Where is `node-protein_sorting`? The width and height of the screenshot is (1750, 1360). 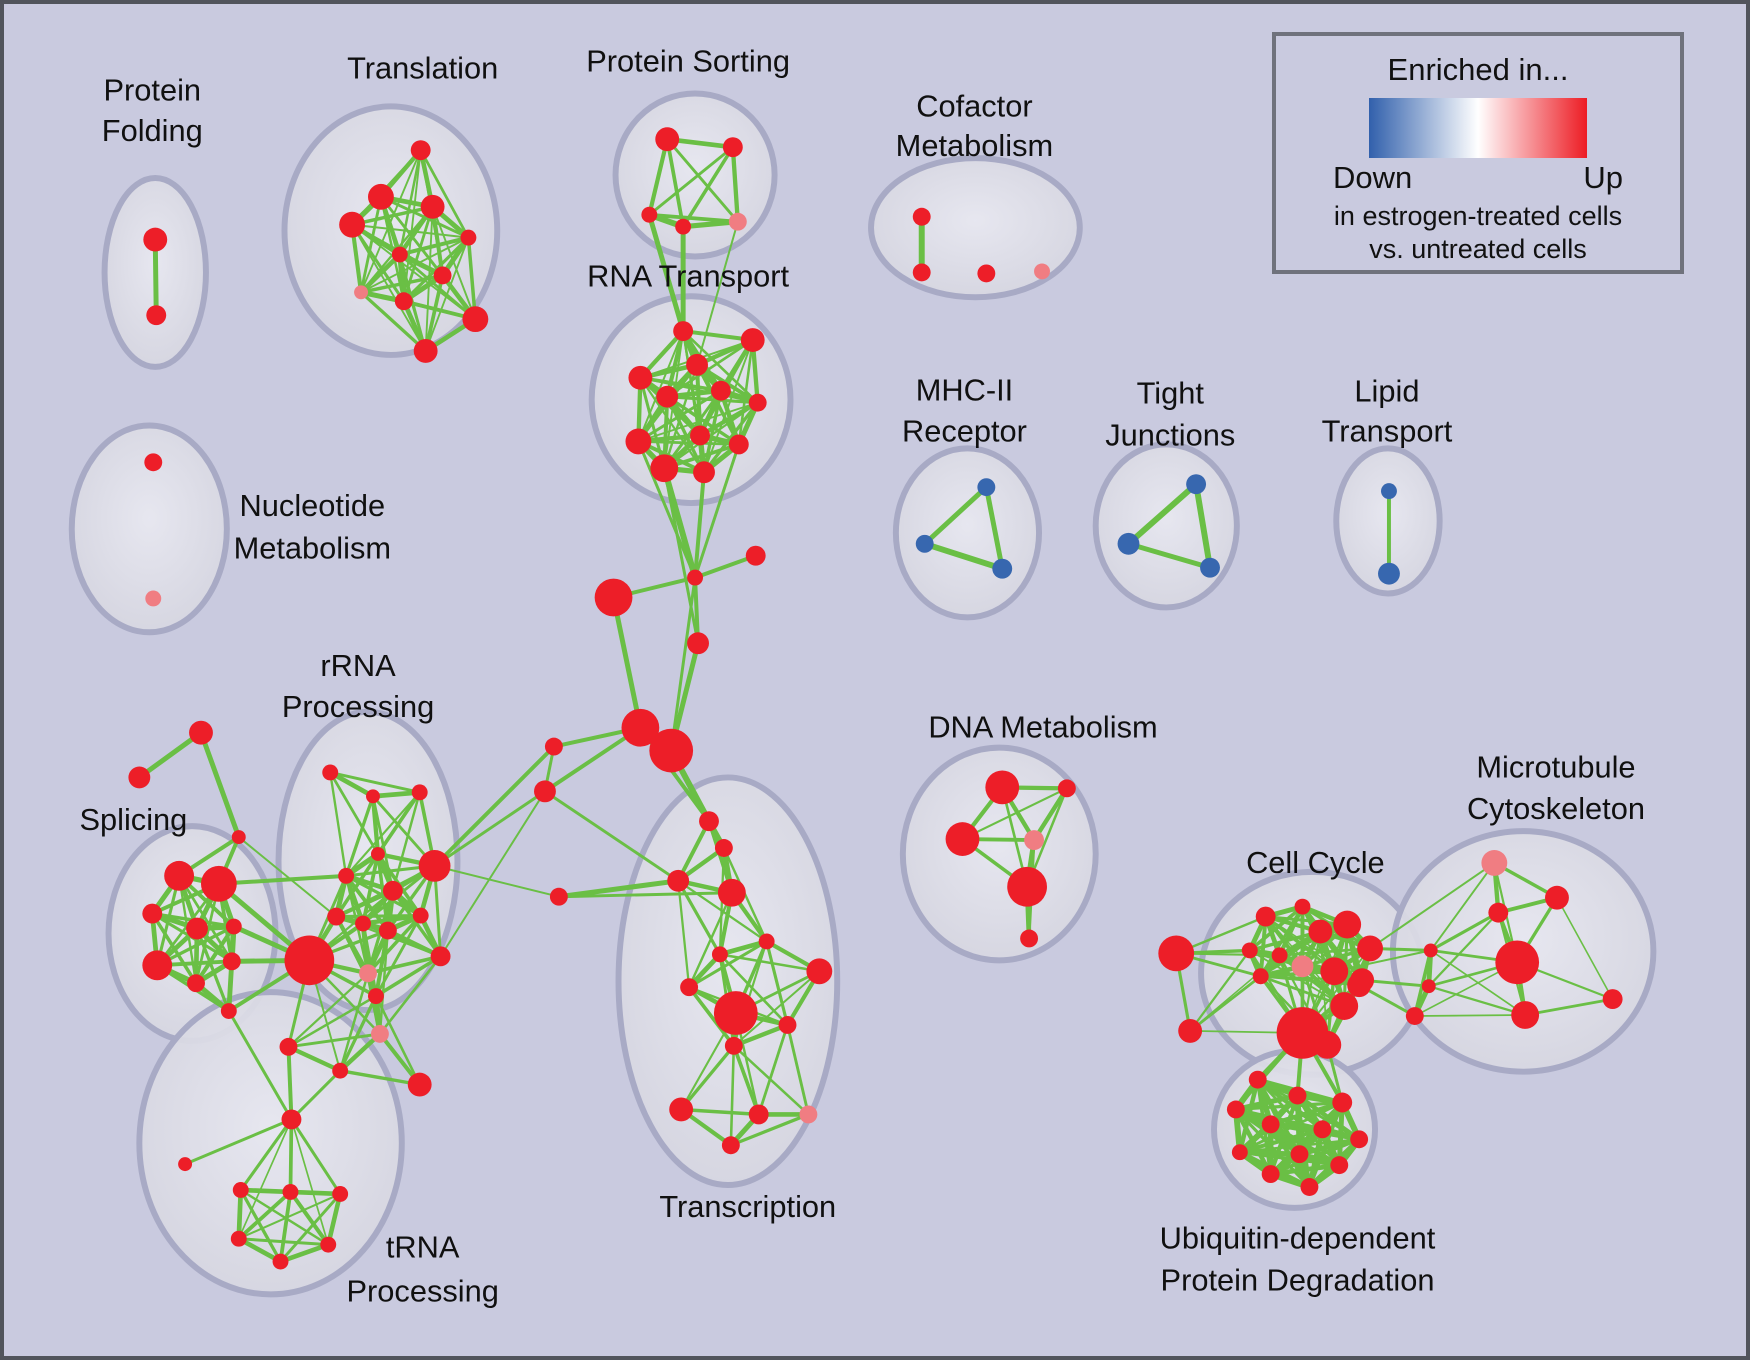
node-protein_sorting is located at coordinates (737, 221).